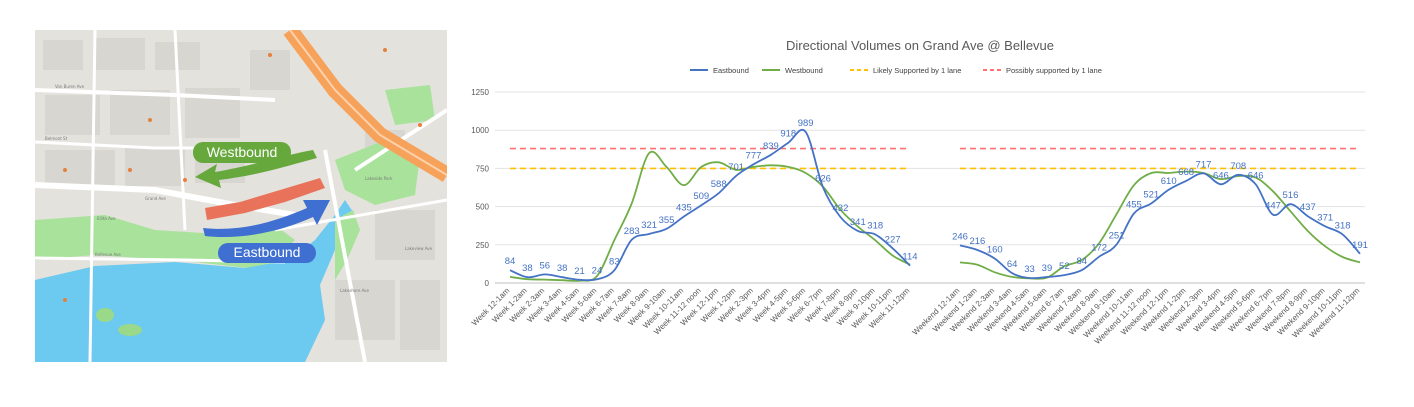 The height and width of the screenshot is (407, 1414). I want to click on eastbound-data-label: 216, so click(977, 241).